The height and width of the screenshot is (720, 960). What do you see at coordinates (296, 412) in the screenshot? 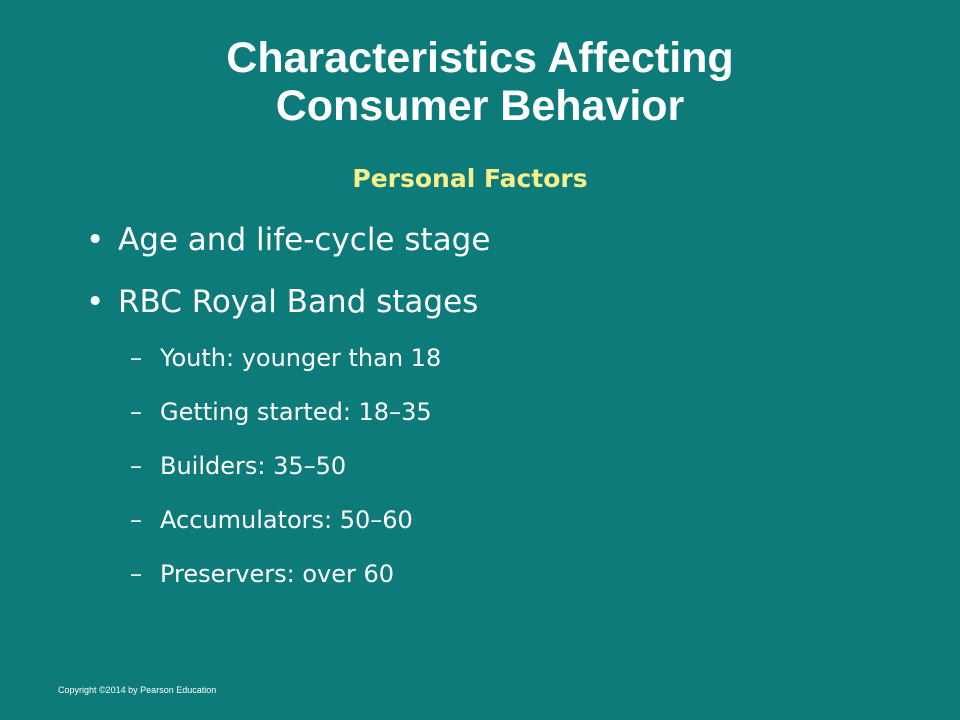
I see `sub-bullet-text: Getting started: 18–35` at bounding box center [296, 412].